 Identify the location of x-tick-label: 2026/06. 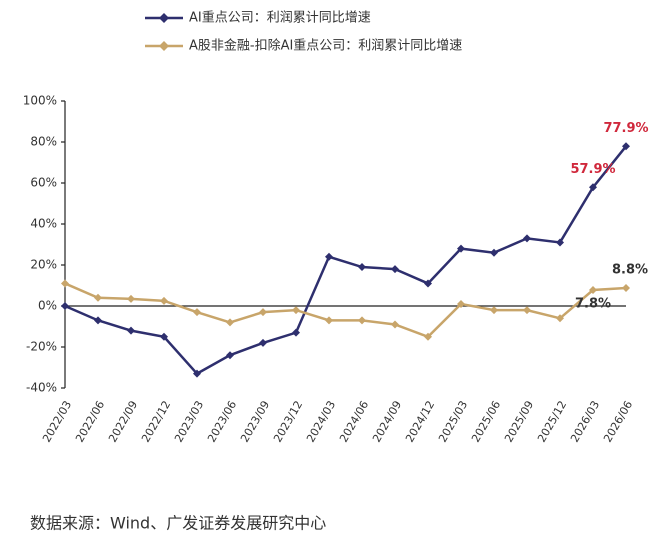
(618, 422).